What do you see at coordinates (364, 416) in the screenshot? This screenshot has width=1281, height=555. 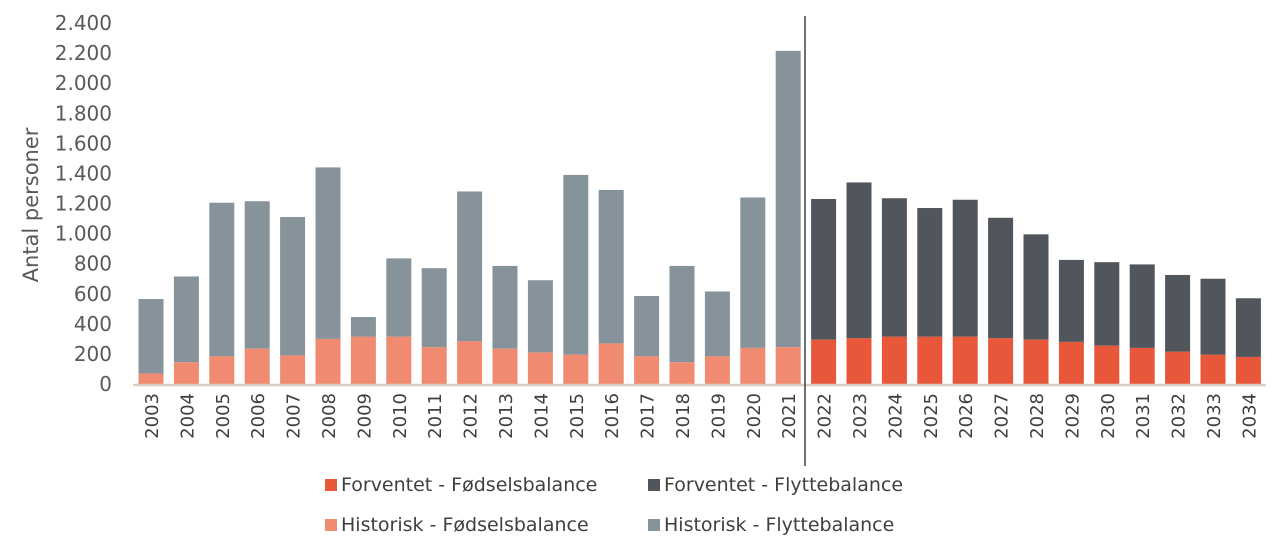 I see `x-tick-label: 2009` at bounding box center [364, 416].